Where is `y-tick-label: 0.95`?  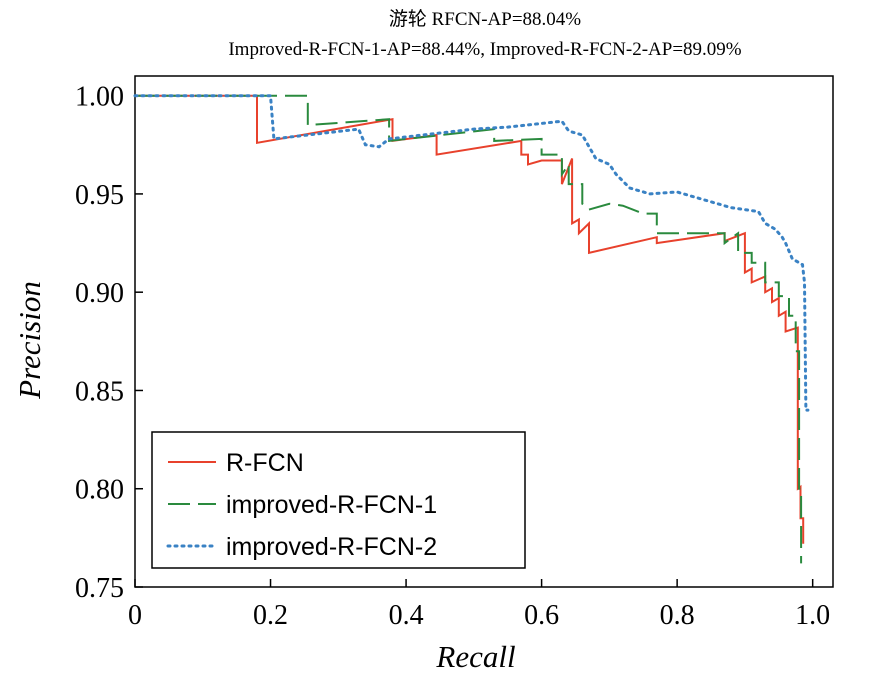 y-tick-label: 0.95 is located at coordinates (99, 195).